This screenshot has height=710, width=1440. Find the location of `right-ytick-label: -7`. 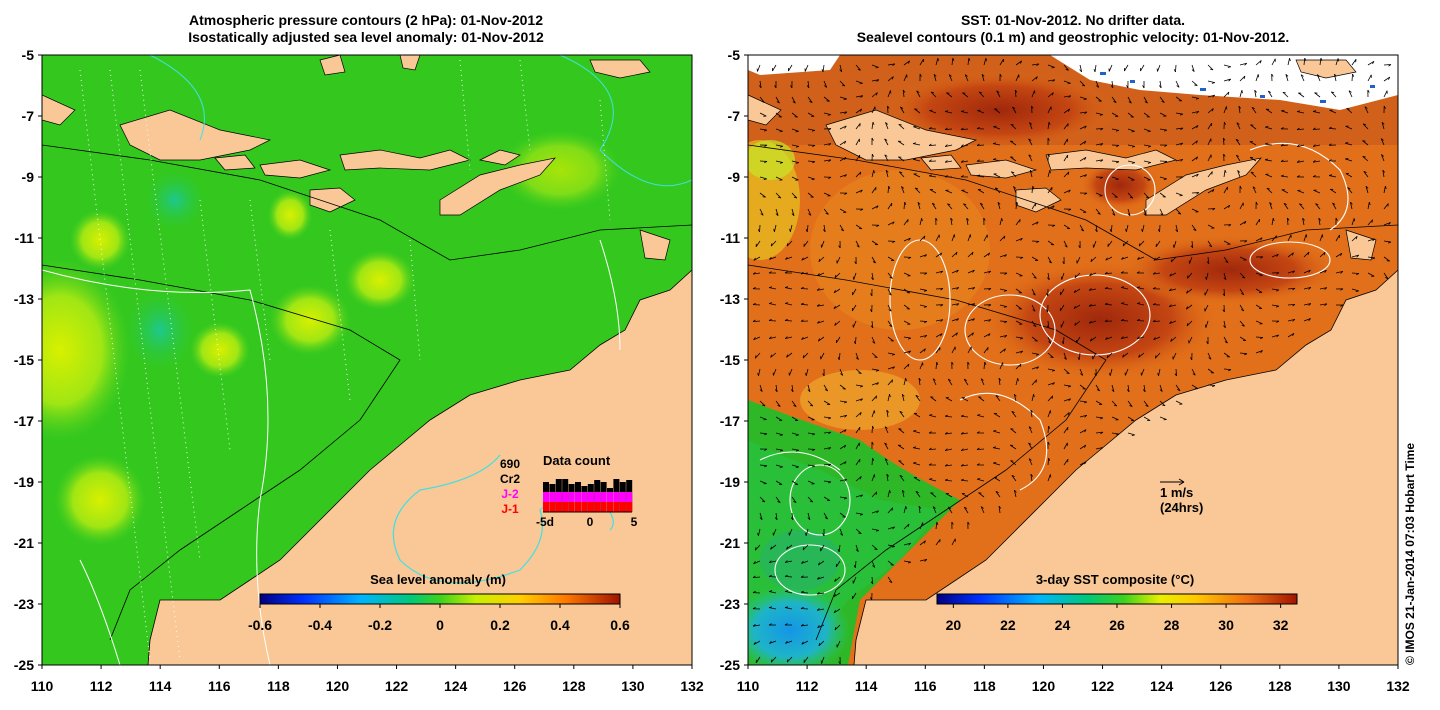

right-ytick-label: -7 is located at coordinates (734, 116).